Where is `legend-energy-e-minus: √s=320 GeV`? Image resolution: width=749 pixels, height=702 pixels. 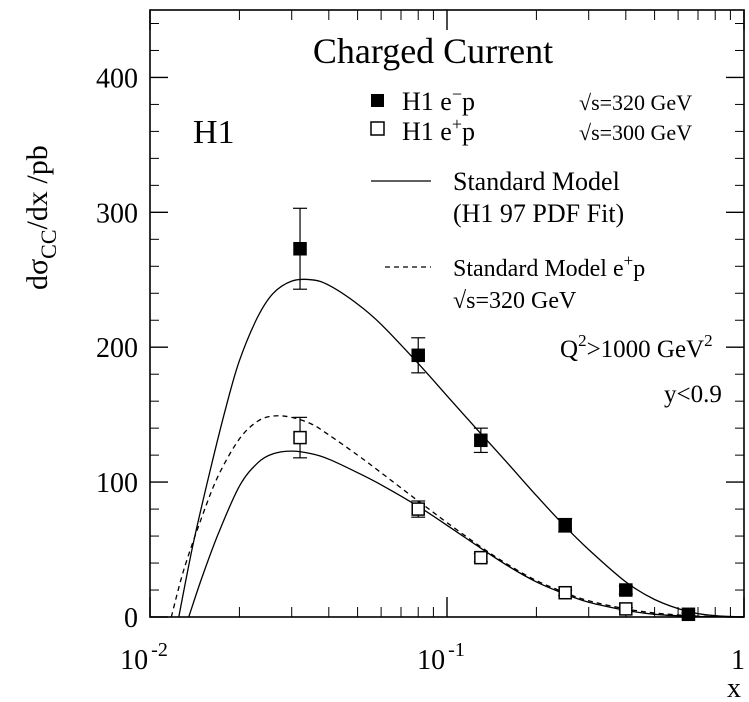
legend-energy-e-minus: √s=320 GeV is located at coordinates (635, 102).